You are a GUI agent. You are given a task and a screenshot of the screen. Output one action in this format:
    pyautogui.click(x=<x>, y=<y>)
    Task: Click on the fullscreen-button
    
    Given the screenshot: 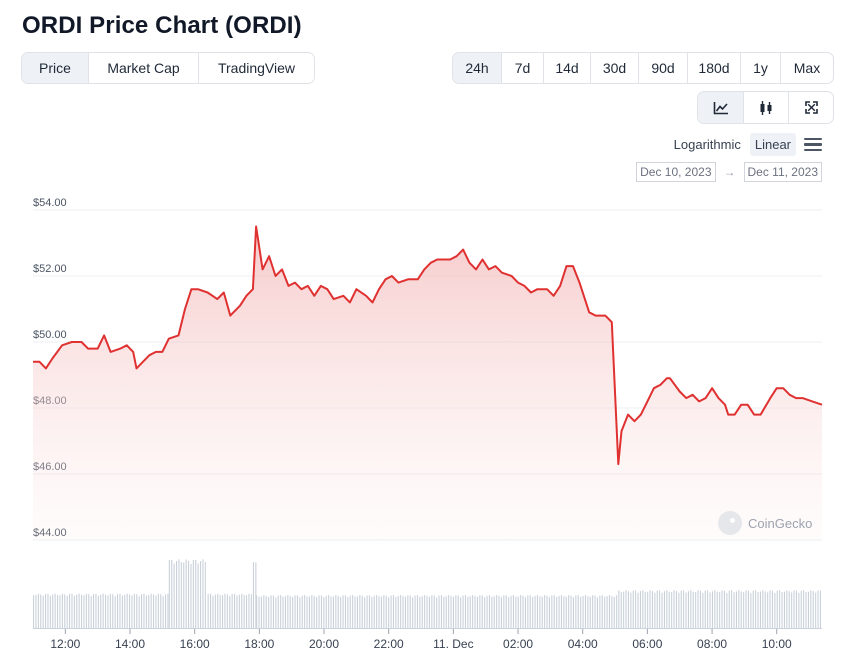 What is the action you would take?
    pyautogui.click(x=811, y=107)
    